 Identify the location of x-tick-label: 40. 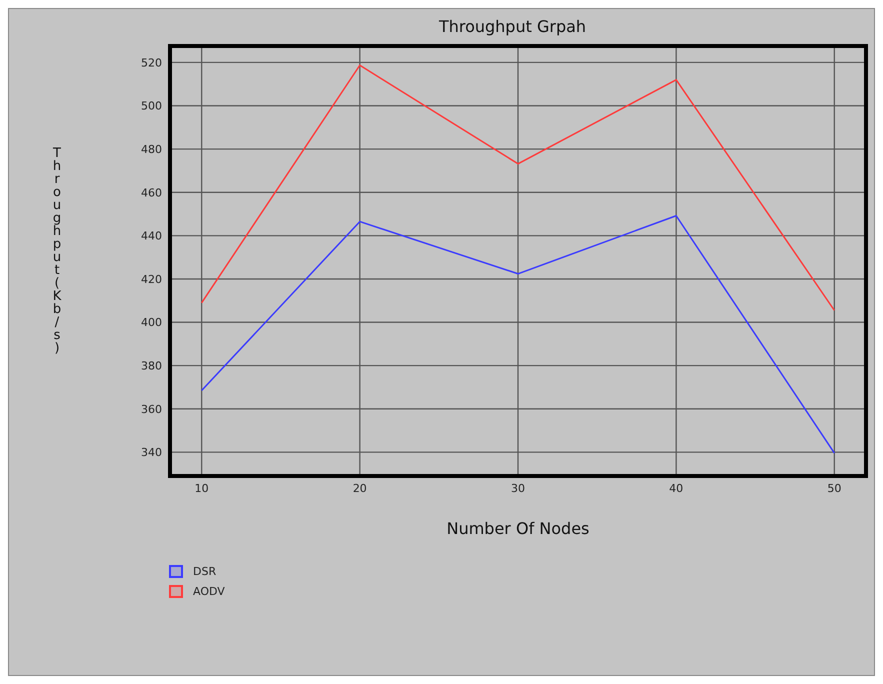
(676, 488).